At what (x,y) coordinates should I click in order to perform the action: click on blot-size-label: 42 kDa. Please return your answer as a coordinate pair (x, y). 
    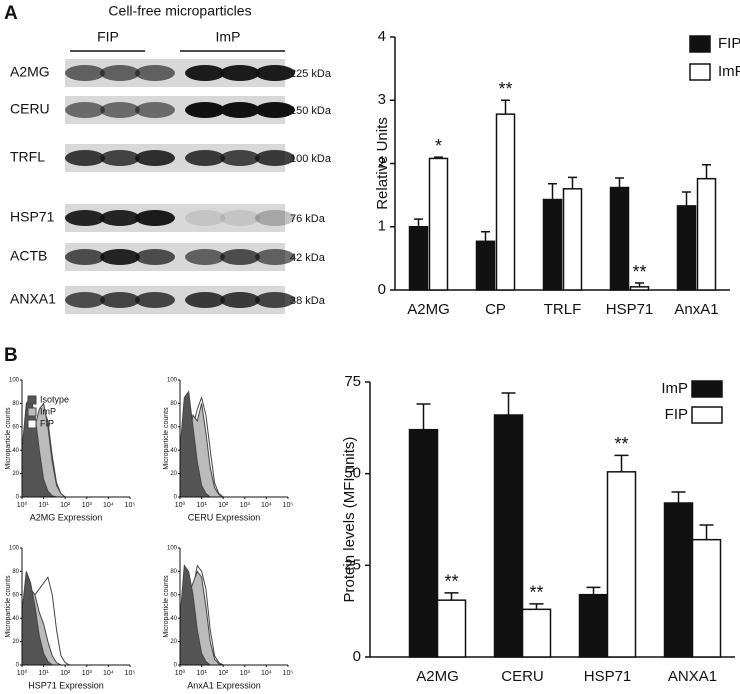
    Looking at the image, I should click on (308, 258).